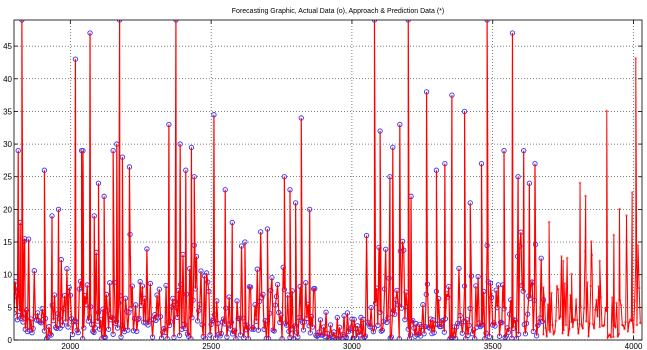 The height and width of the screenshot is (350, 647). Describe the element at coordinates (7, 275) in the screenshot. I see `y-tick-label: 10` at that location.